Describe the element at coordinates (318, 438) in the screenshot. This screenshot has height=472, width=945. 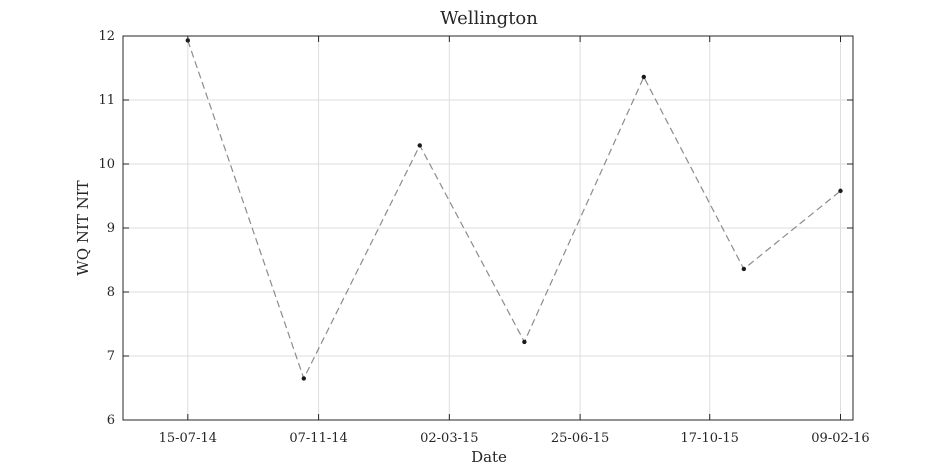
I see `x-tick-label: 07-11-14` at that location.